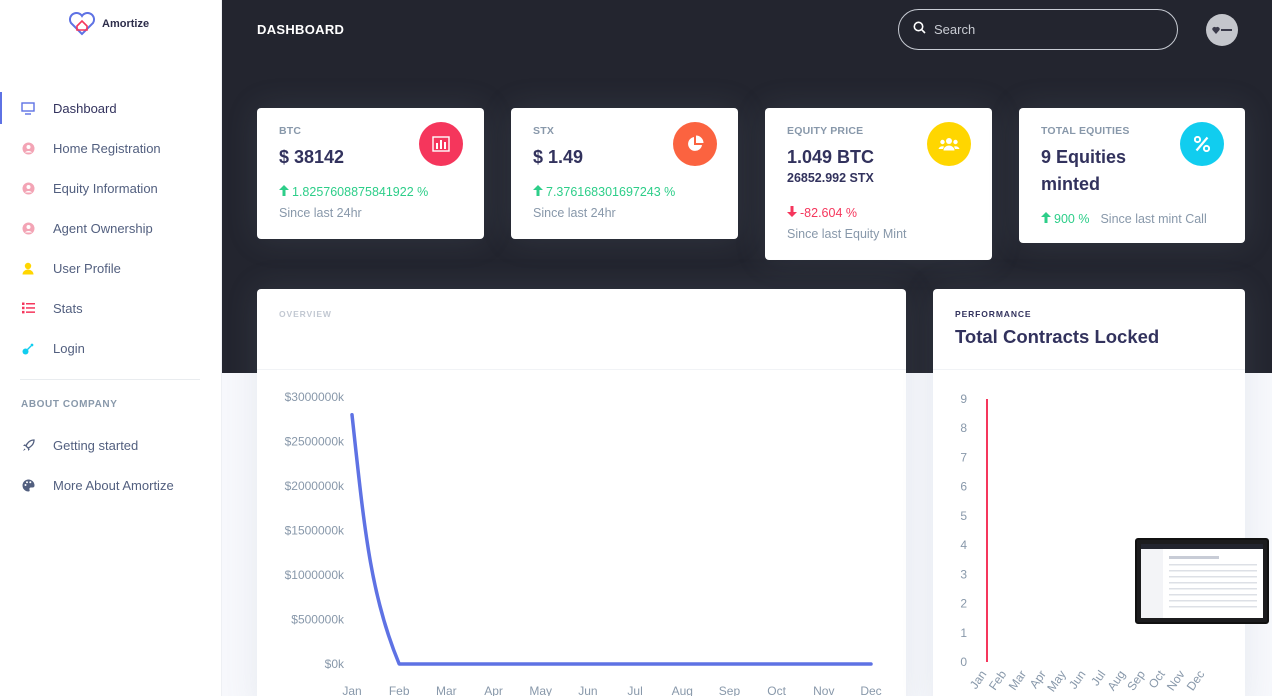  What do you see at coordinates (69, 404) in the screenshot?
I see `sidebar-section-heading: ABOUT COMPANY` at bounding box center [69, 404].